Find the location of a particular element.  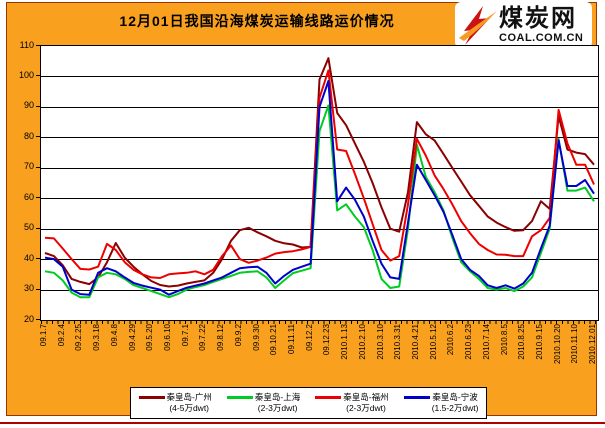

y-axis-label: 70 is located at coordinates (28, 166).